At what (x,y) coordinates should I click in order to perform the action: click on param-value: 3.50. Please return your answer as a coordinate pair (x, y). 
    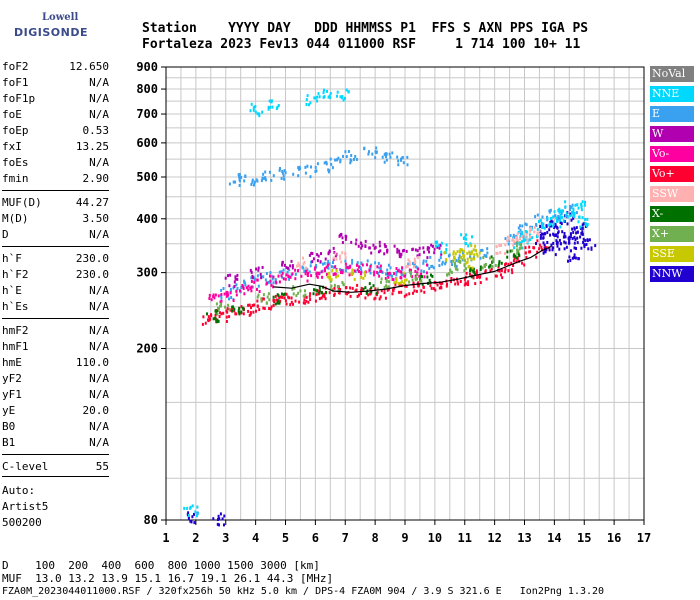
    Looking at the image, I should click on (96, 218).